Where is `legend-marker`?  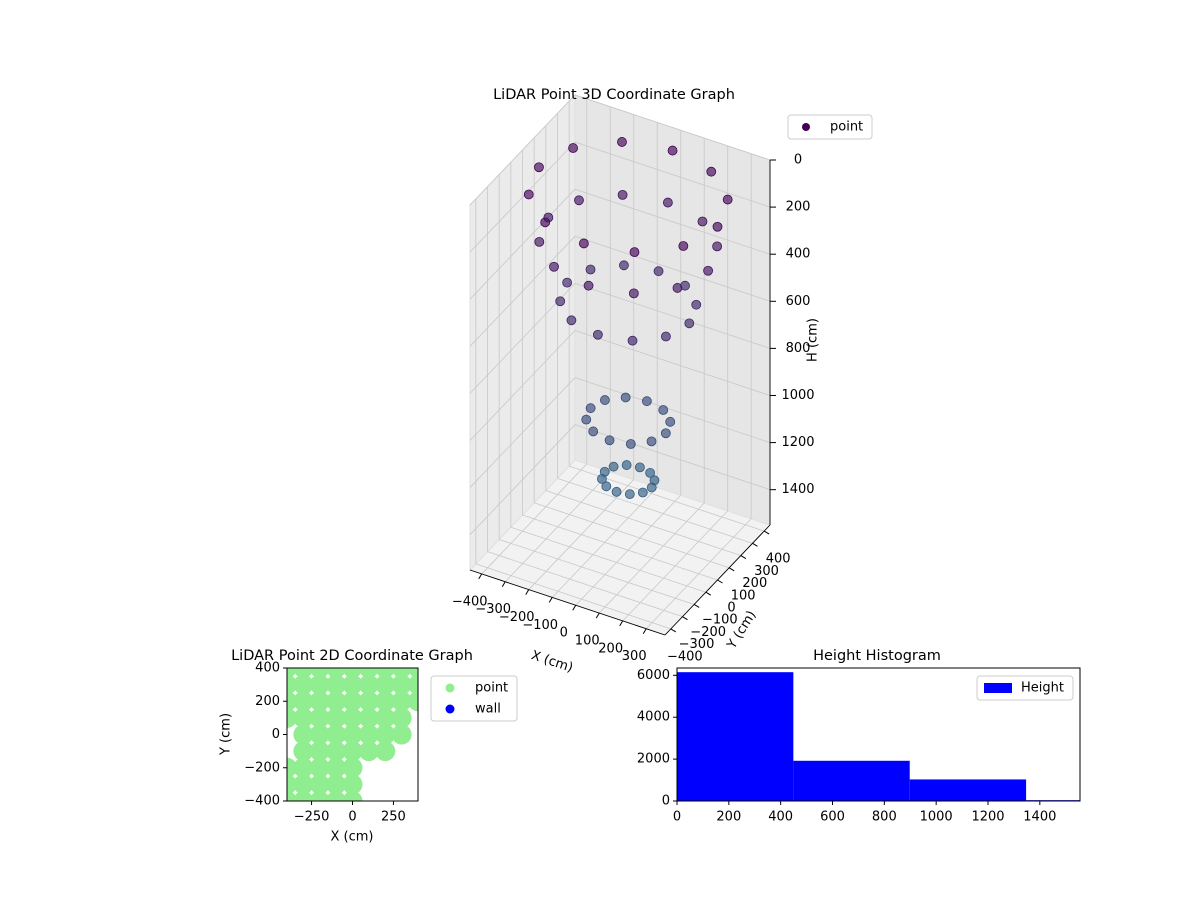
legend-marker is located at coordinates (450, 709).